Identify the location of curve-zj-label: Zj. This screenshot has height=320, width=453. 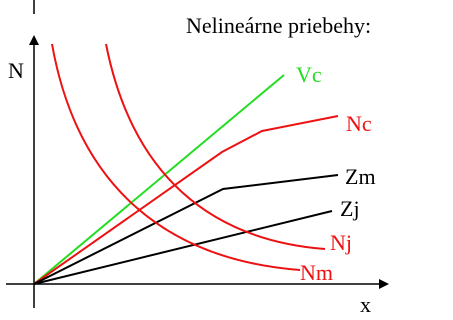
(350, 208).